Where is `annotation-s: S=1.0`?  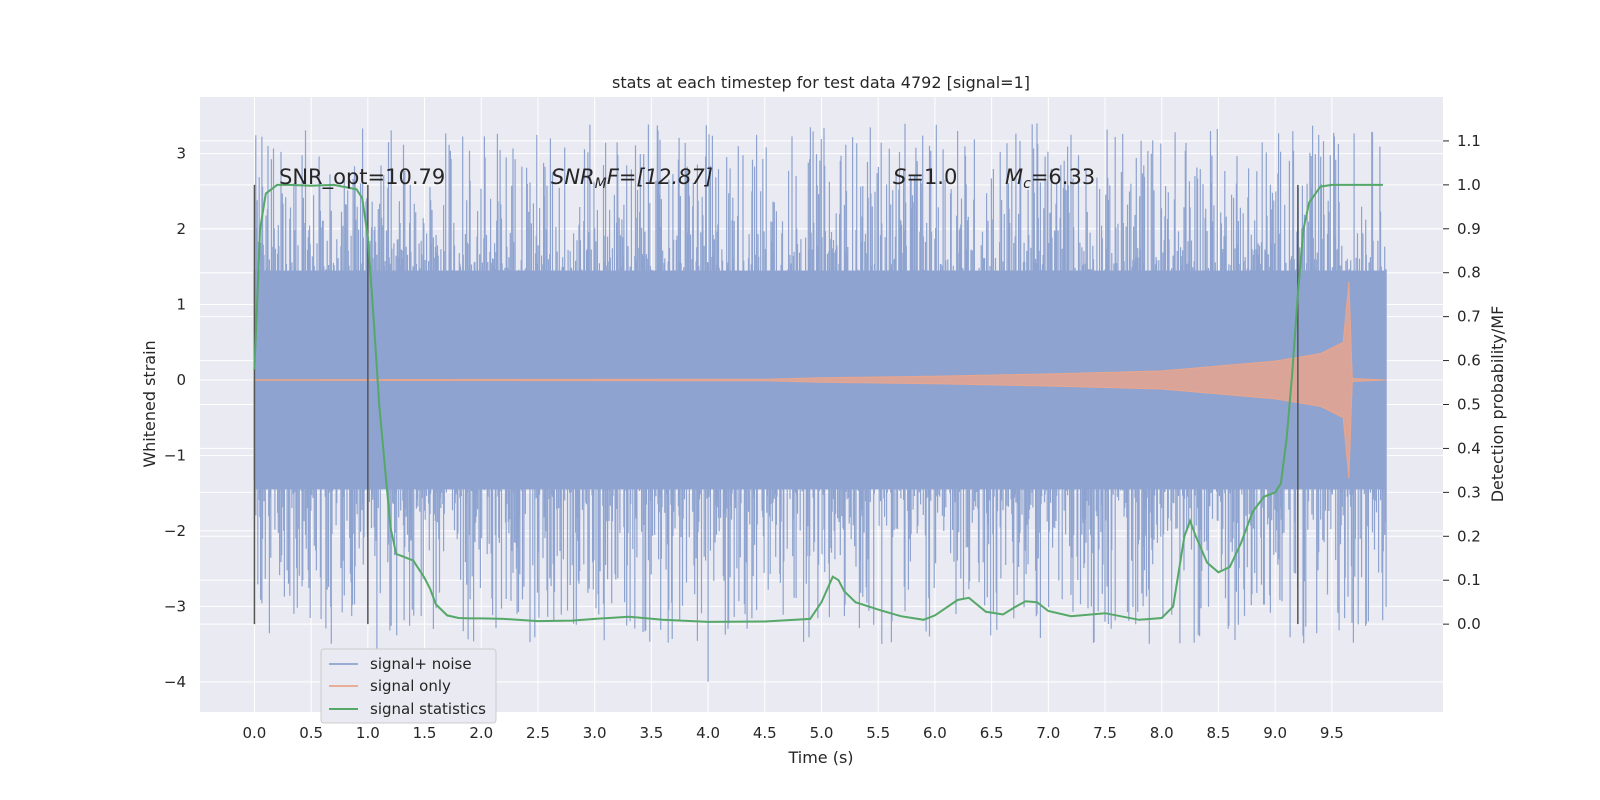 annotation-s: S=1.0 is located at coordinates (925, 177).